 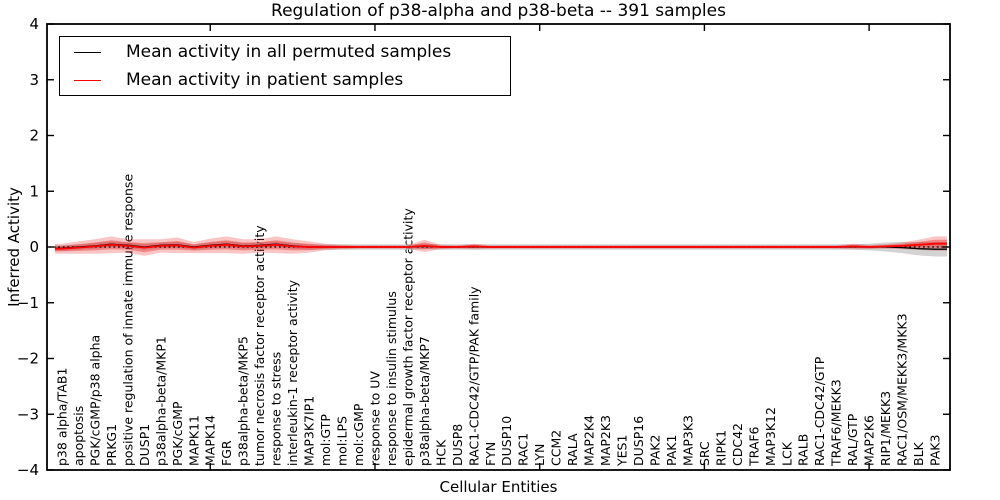 What do you see at coordinates (292, 372) in the screenshot?
I see `x-tick-label: interleukin-1 receptor activity` at bounding box center [292, 372].